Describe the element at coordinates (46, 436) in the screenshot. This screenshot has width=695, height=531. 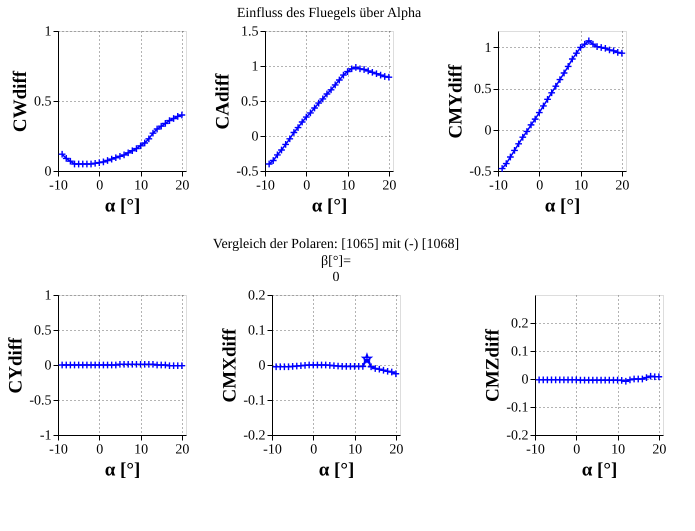
I see `y-tick-label: -1` at that location.